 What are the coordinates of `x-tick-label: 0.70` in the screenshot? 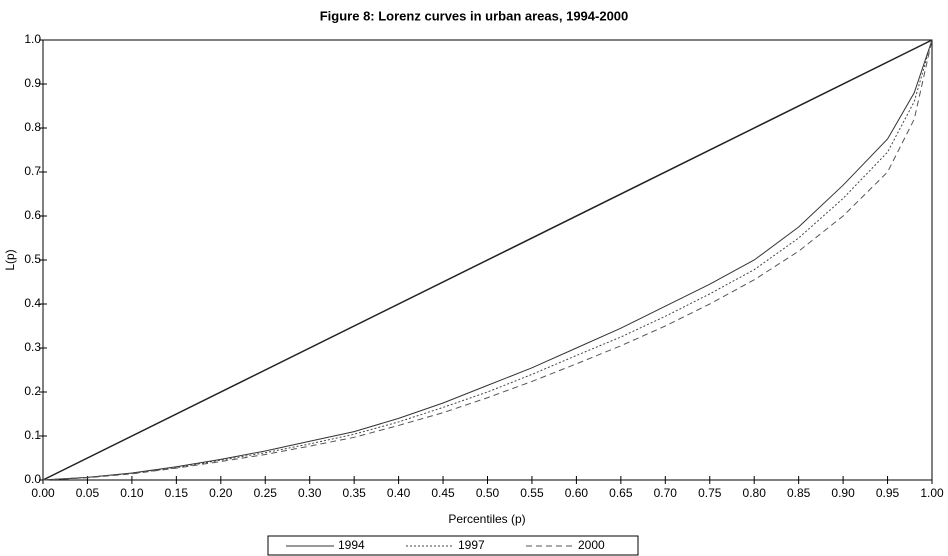 It's located at (666, 493).